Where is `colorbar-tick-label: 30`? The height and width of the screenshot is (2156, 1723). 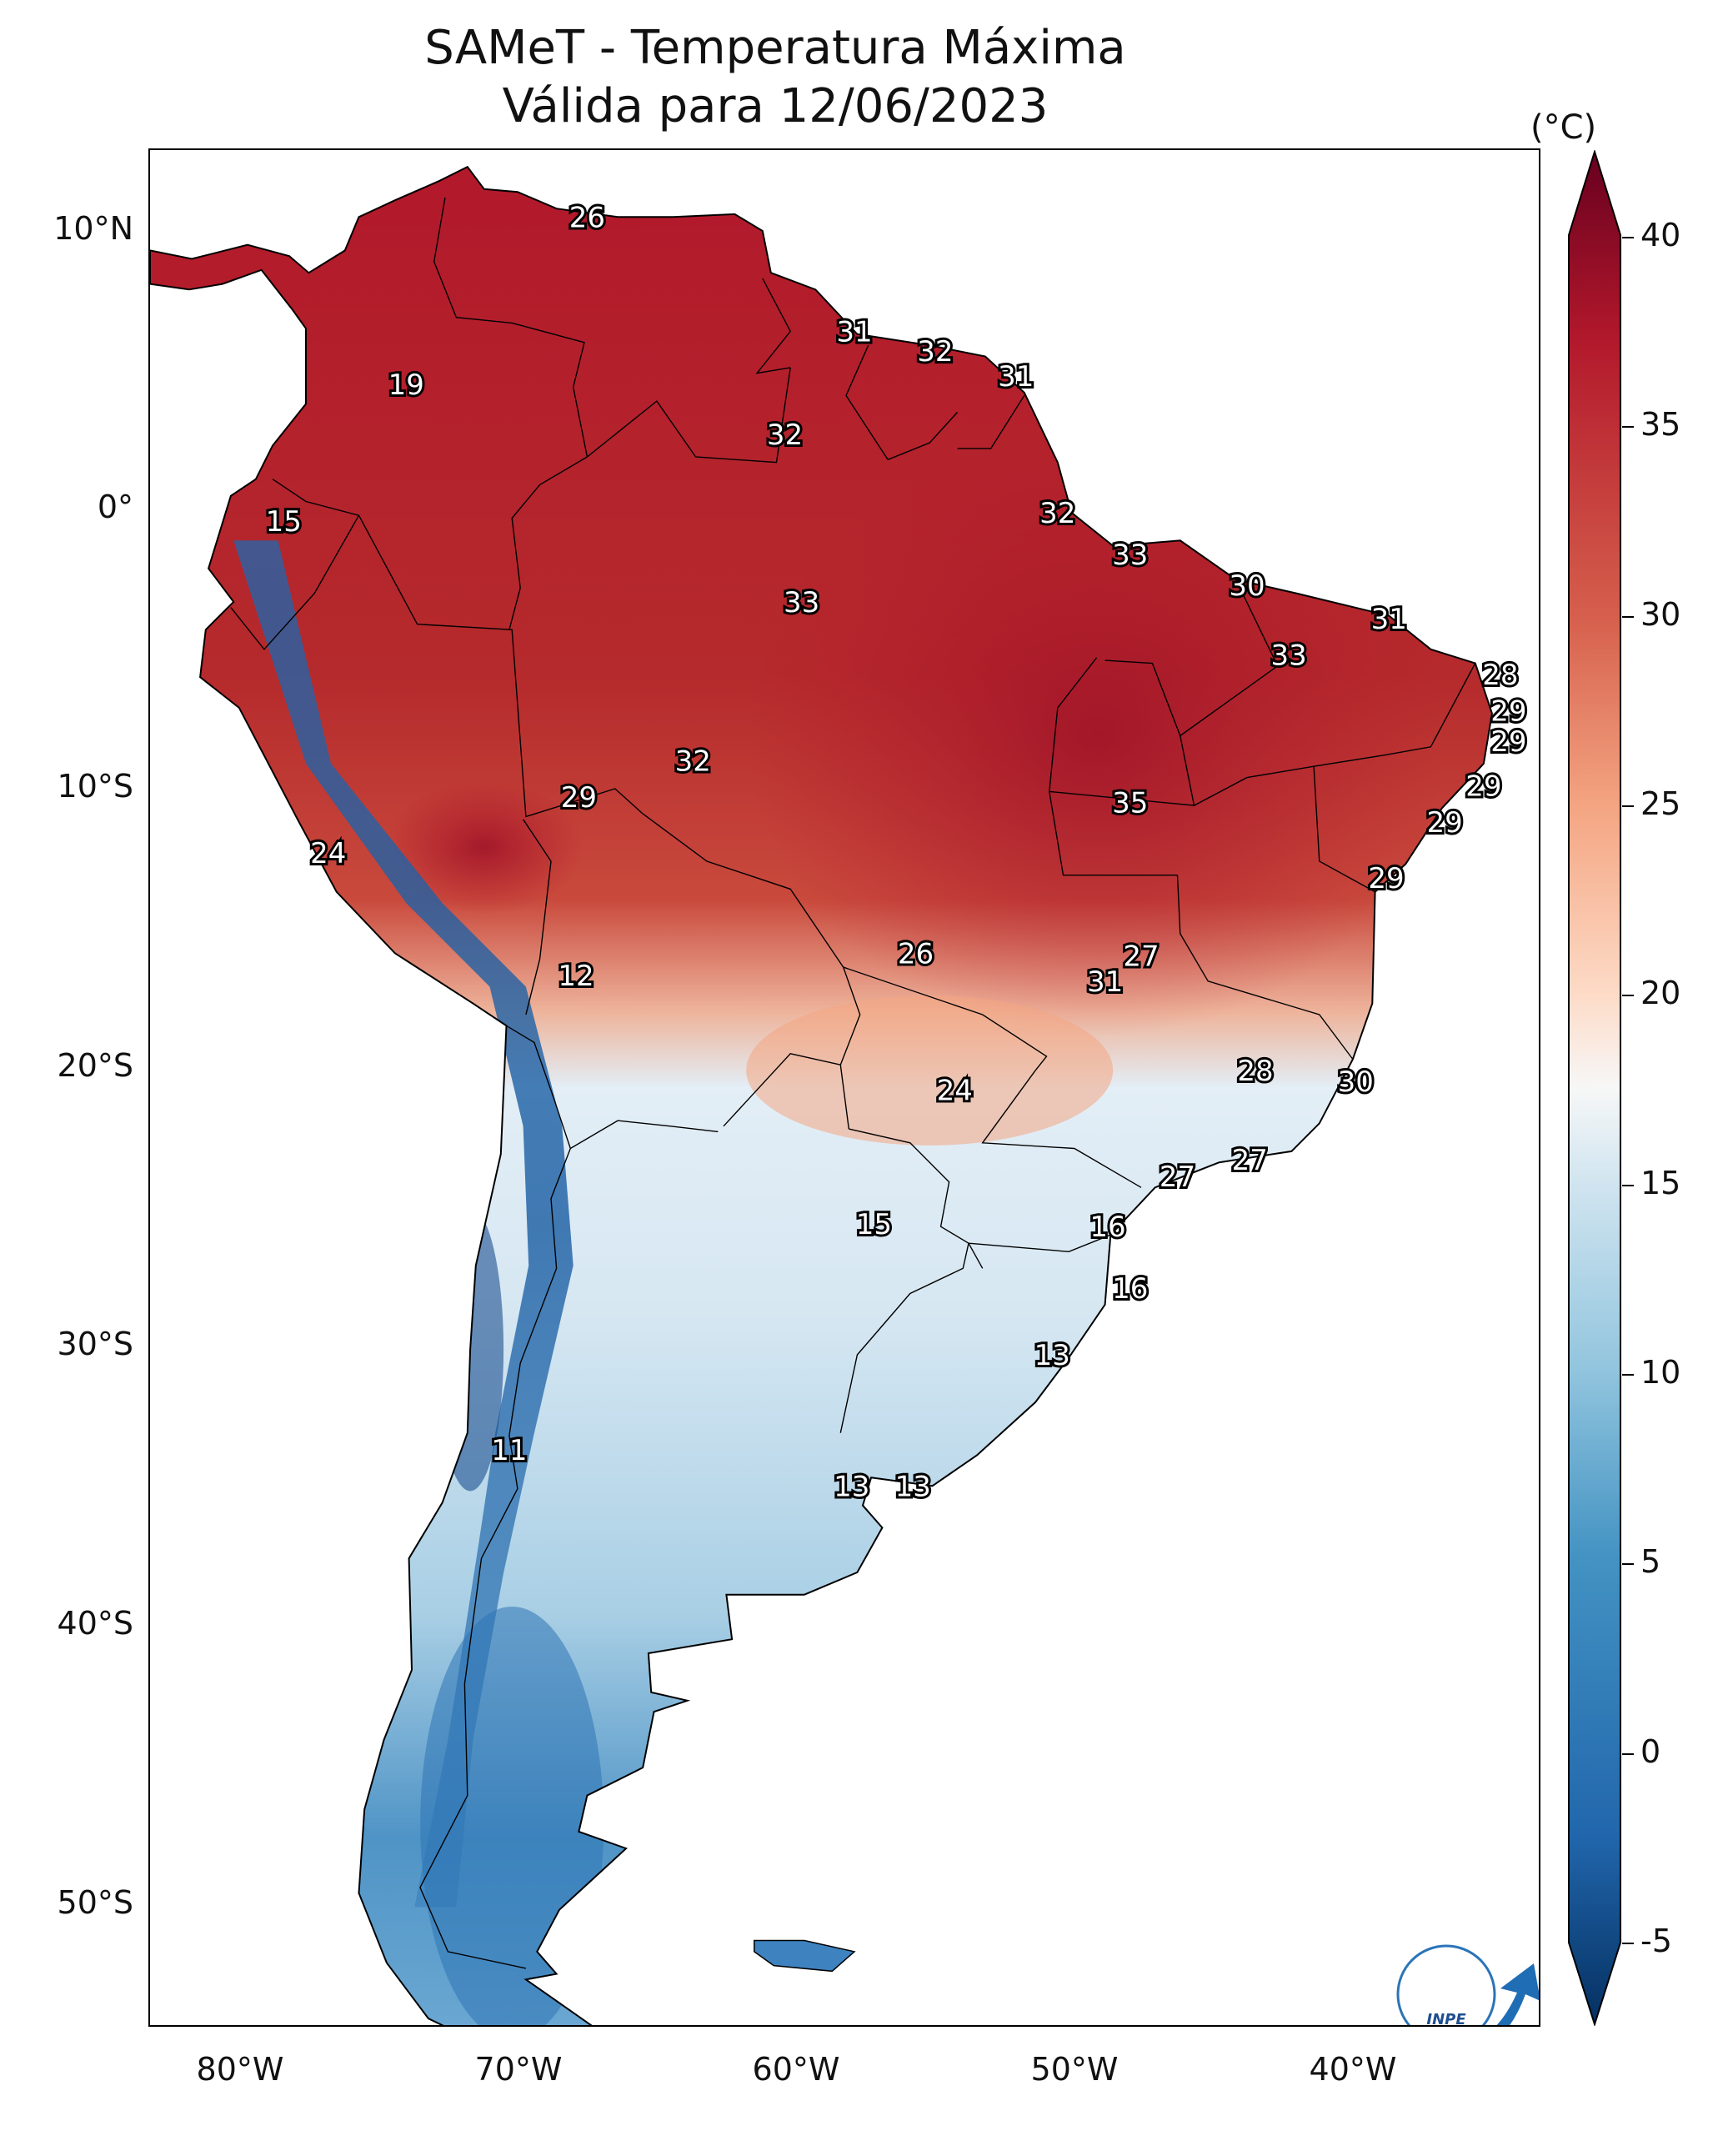 colorbar-tick-label: 30 is located at coordinates (1661, 614).